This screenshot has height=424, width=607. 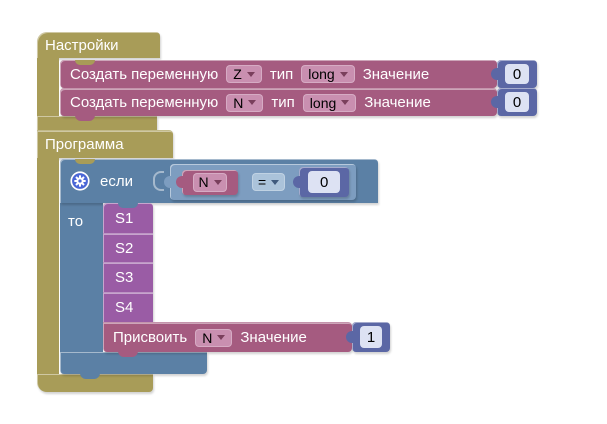 What do you see at coordinates (244, 74) in the screenshot?
I see `variable-name-dropdown: Z` at bounding box center [244, 74].